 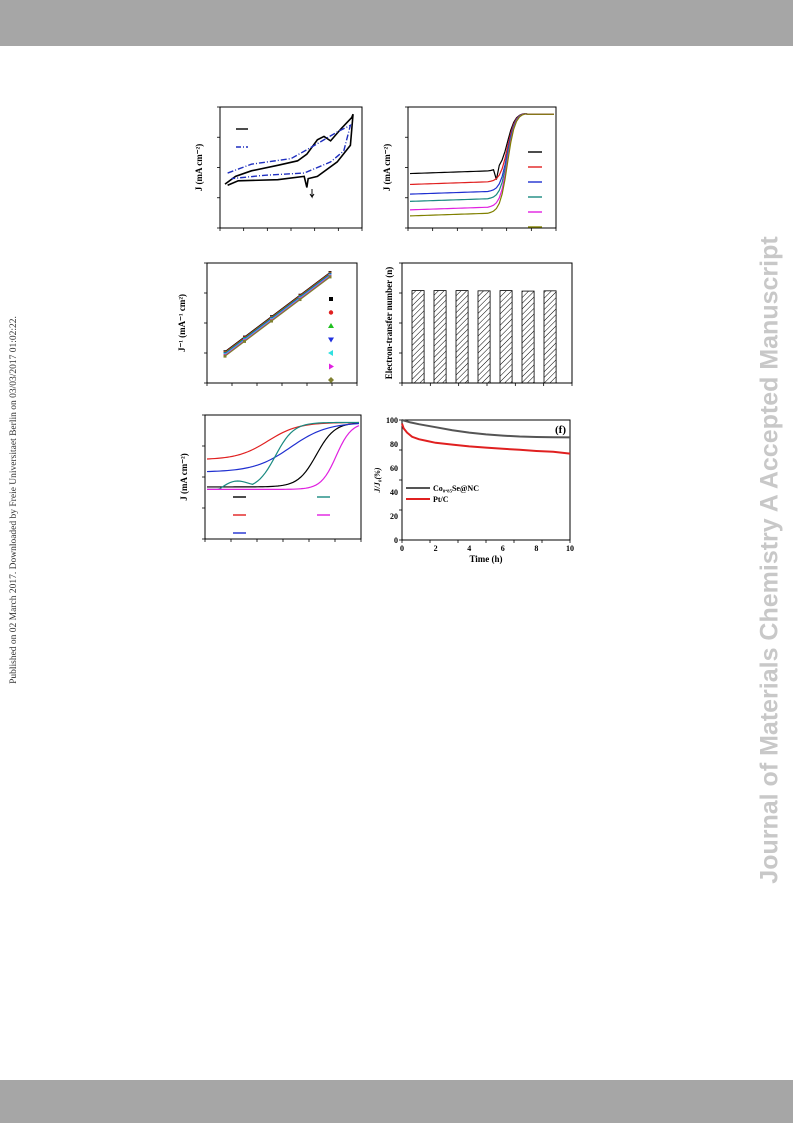 I want to click on y-tick-label: 40, so click(x=394, y=492).